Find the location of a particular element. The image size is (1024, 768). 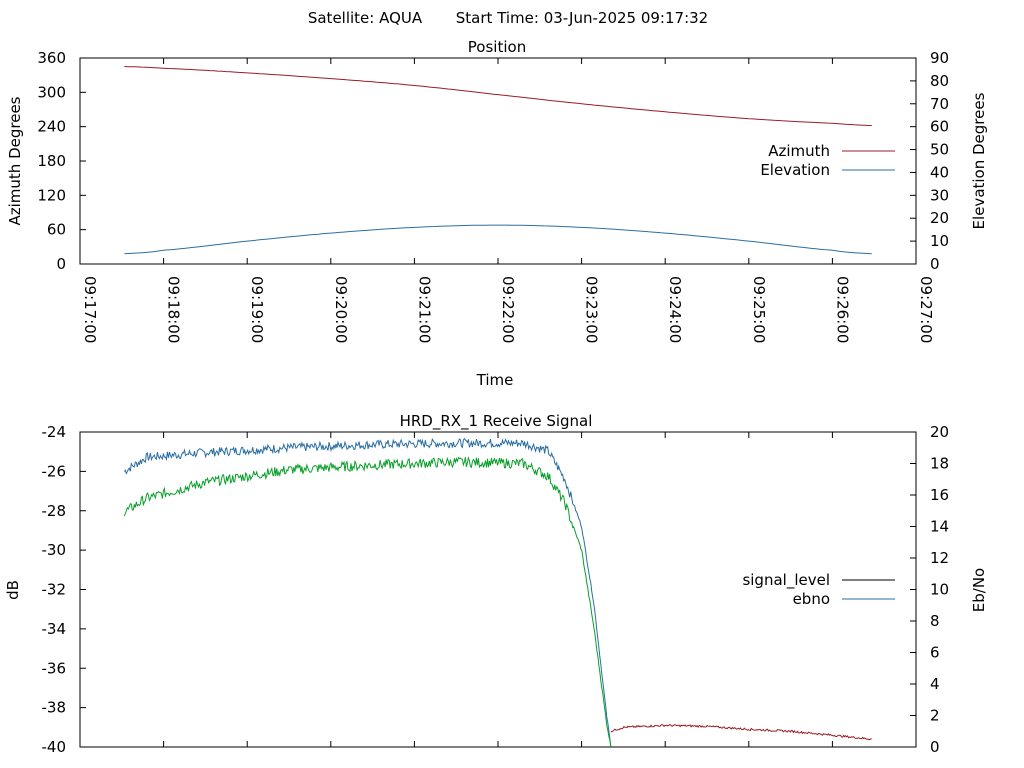

position-x-tick-label: 09:23:00 is located at coordinates (592, 309).